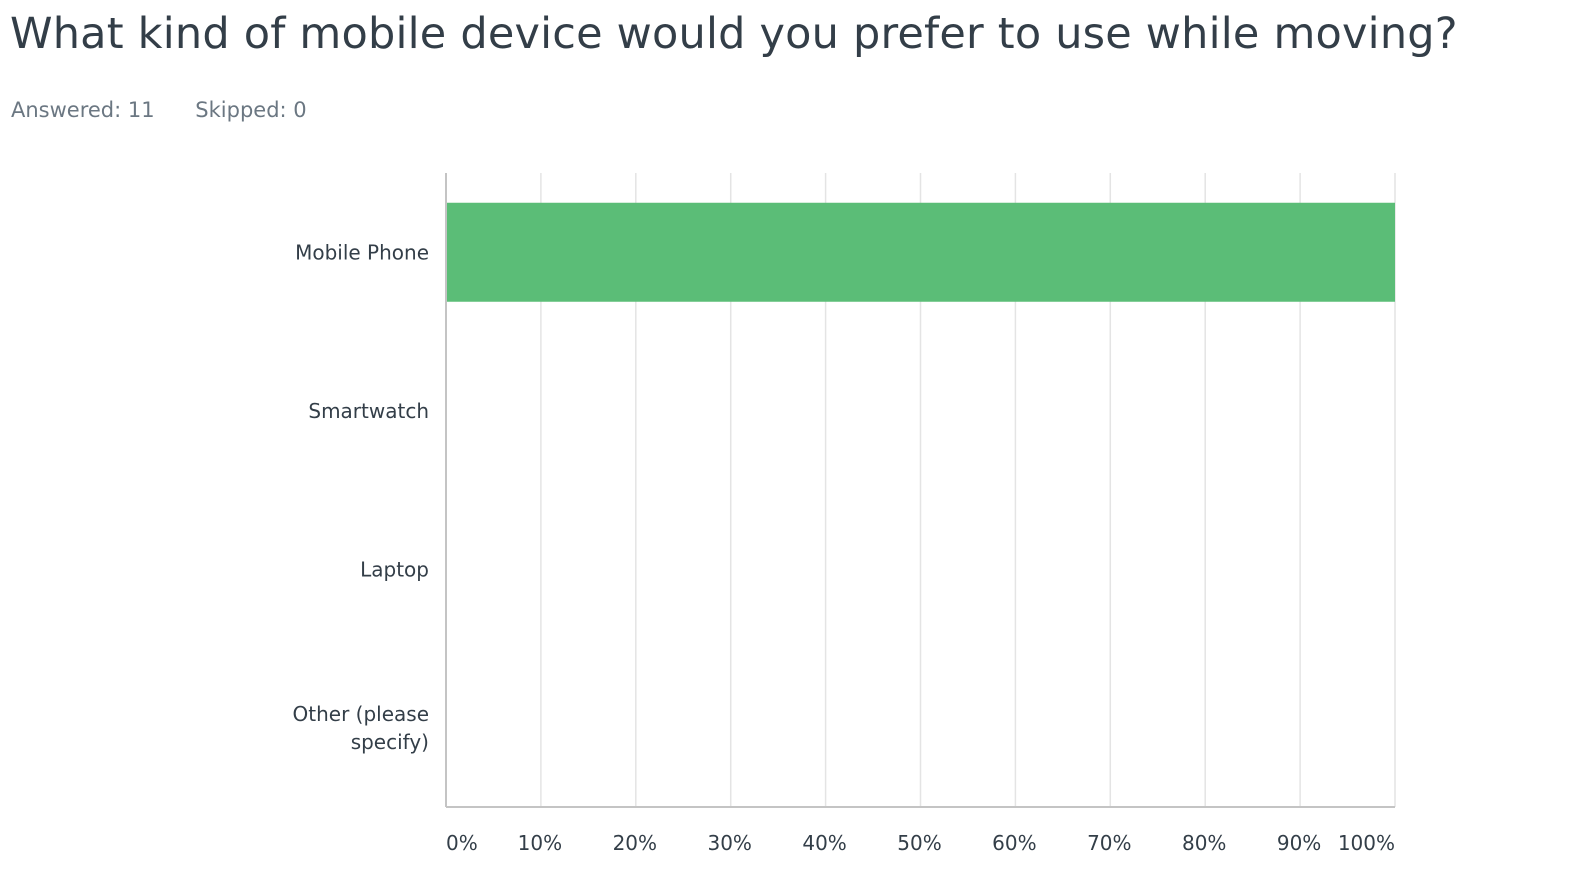 Image resolution: width=1580 pixels, height=878 pixels. Describe the element at coordinates (462, 843) in the screenshot. I see `x-tick-label: 0%` at that location.